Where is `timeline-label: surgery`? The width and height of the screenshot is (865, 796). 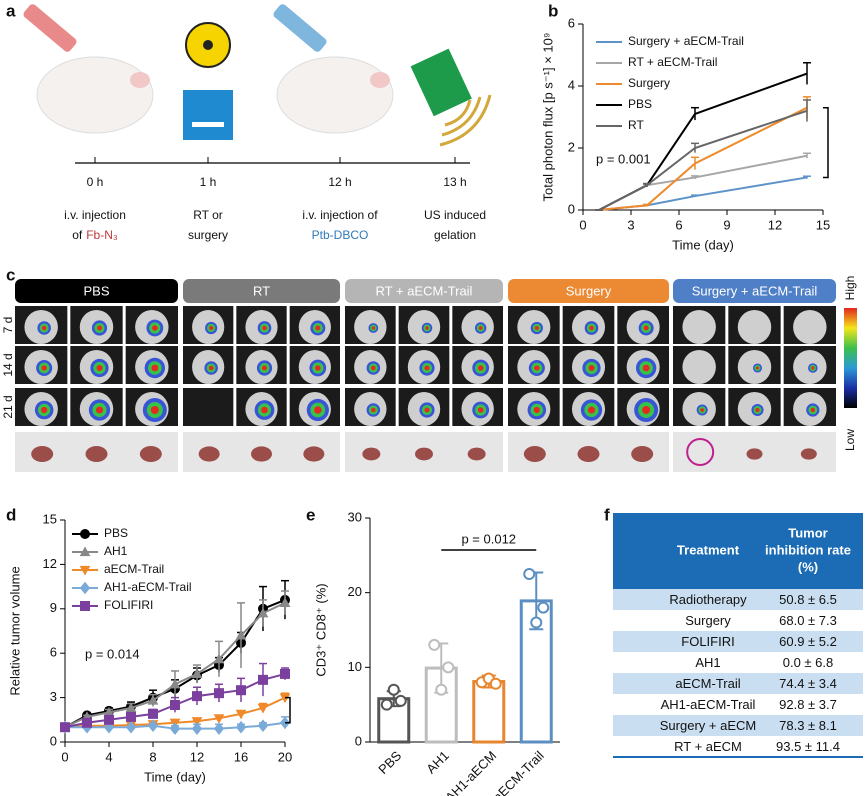 timeline-label: surgery is located at coordinates (208, 235).